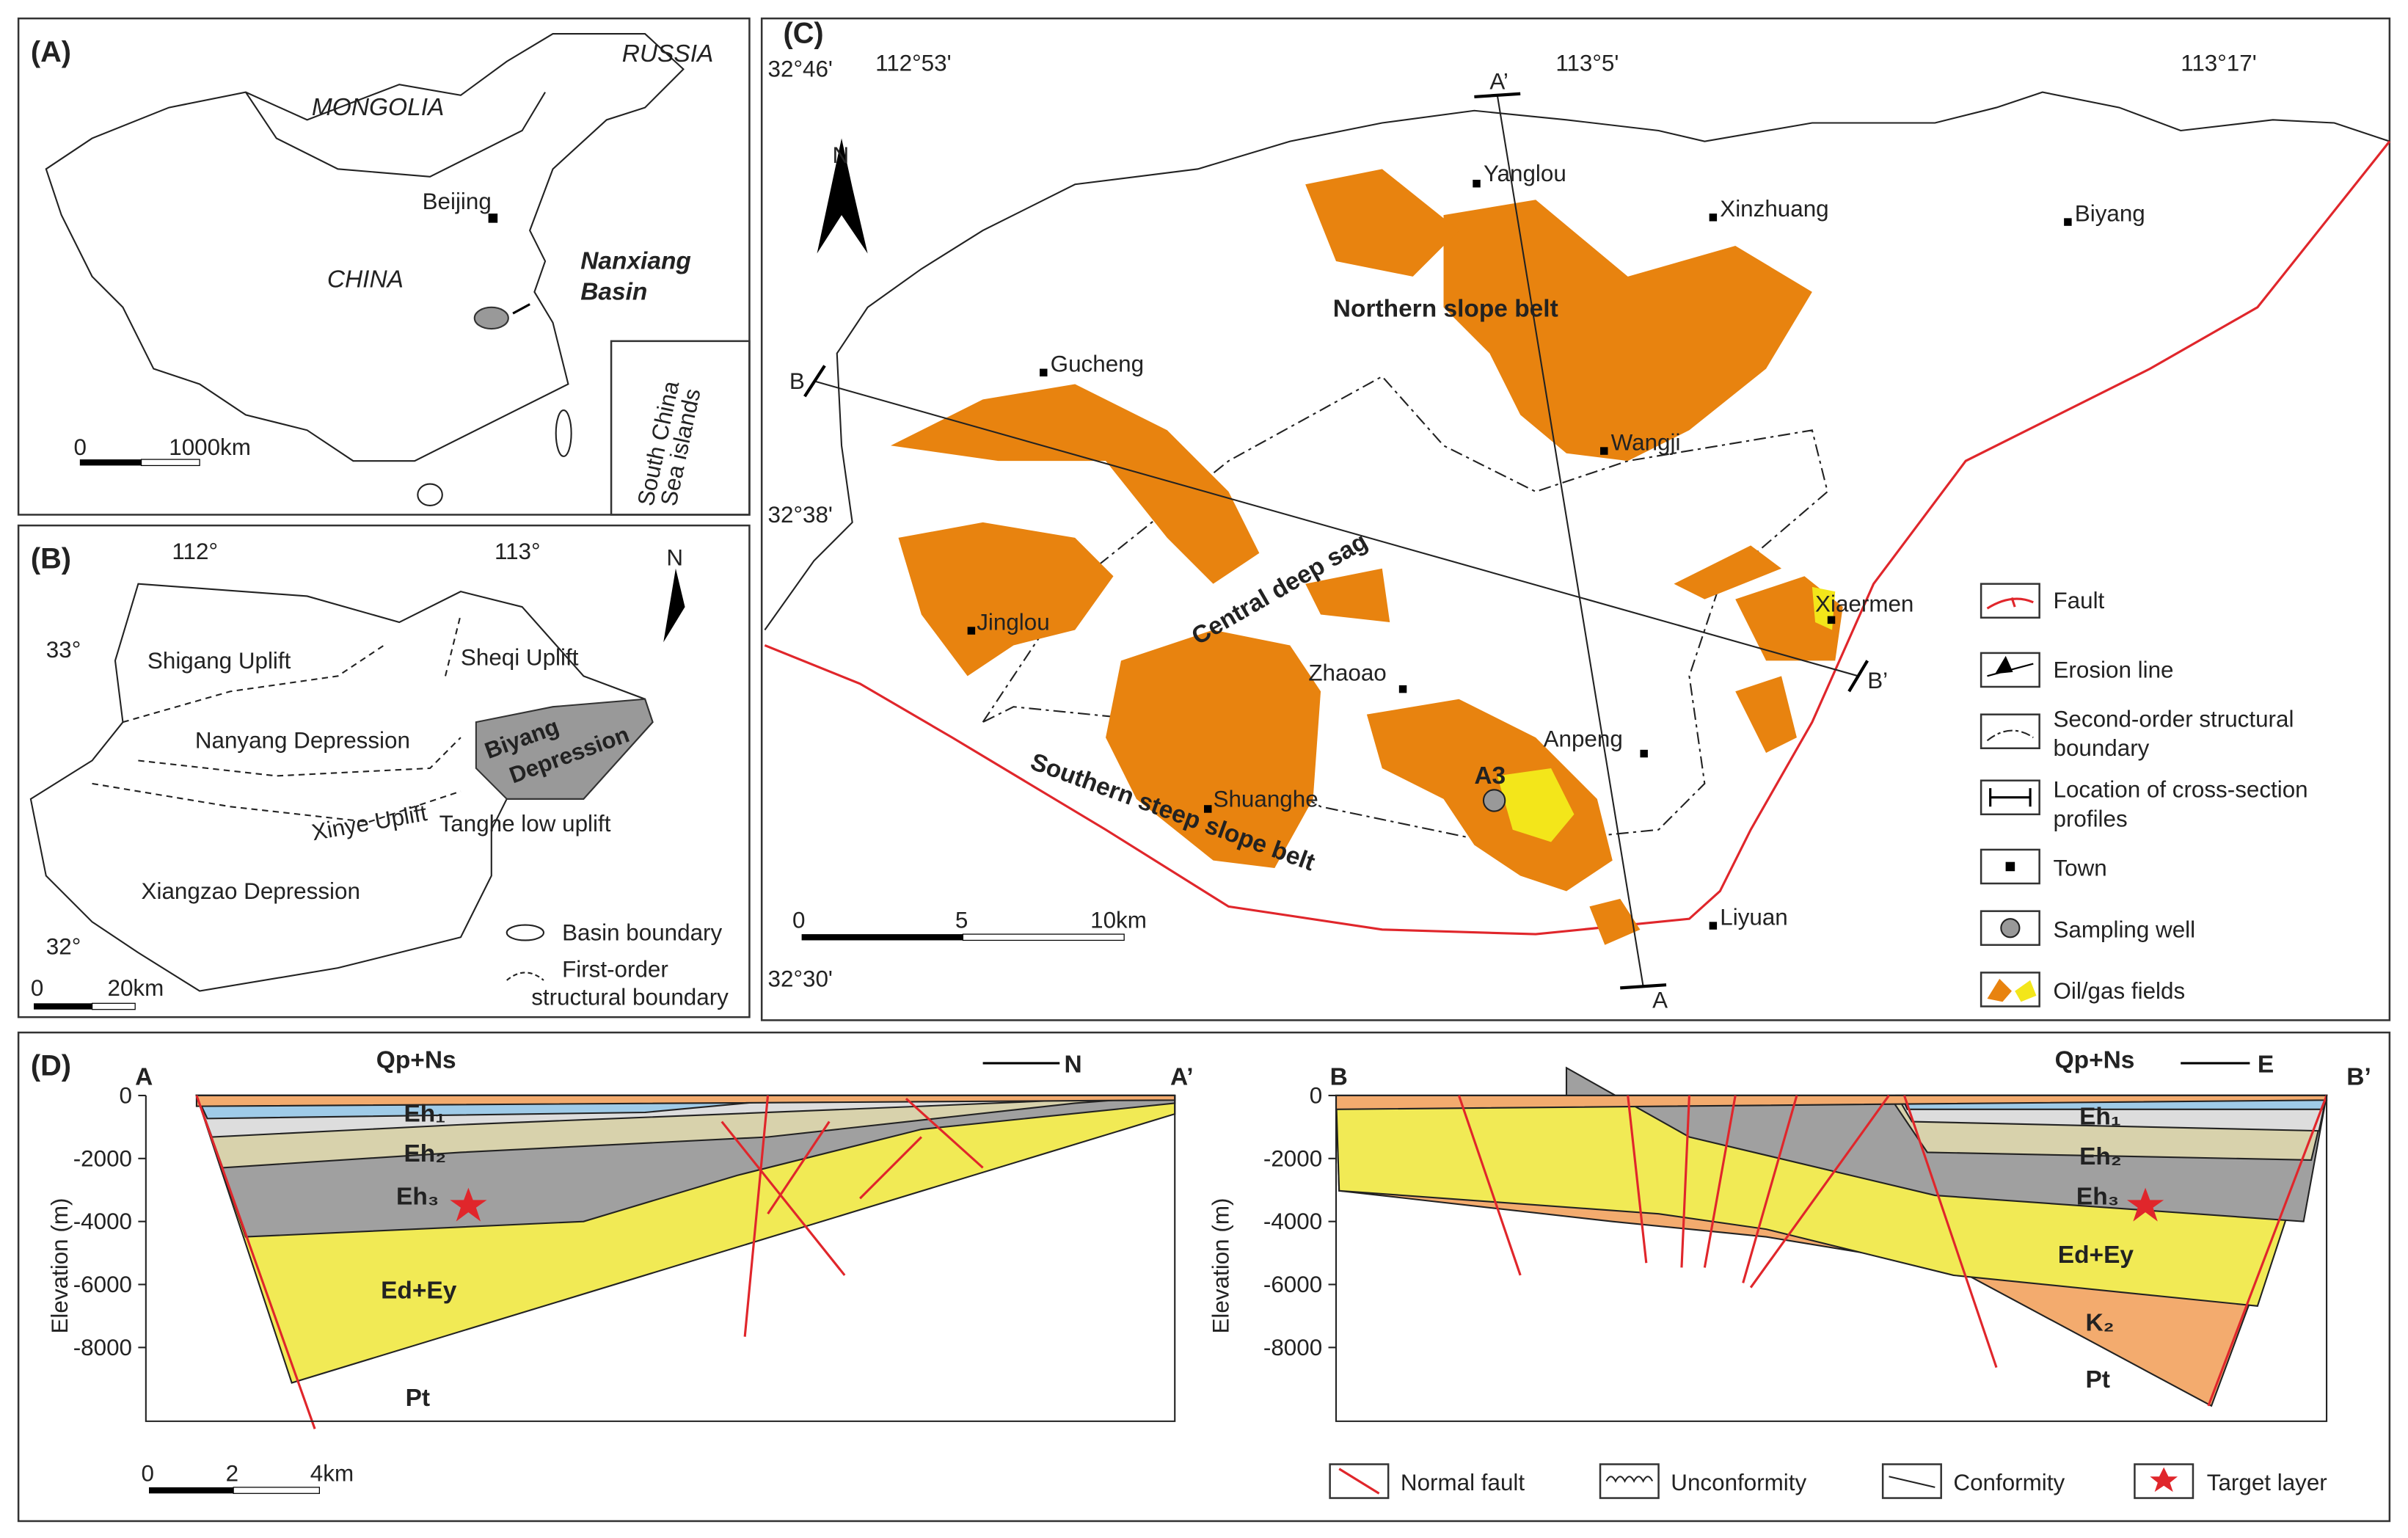 The image size is (2408, 1538). I want to click on legend-label: Erosion line, so click(2113, 669).